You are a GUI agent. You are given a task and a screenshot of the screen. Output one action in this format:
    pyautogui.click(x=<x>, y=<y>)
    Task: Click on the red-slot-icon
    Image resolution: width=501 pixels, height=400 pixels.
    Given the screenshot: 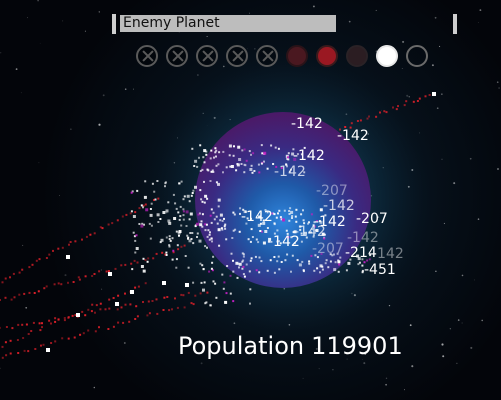 What is the action you would take?
    pyautogui.click(x=327, y=56)
    